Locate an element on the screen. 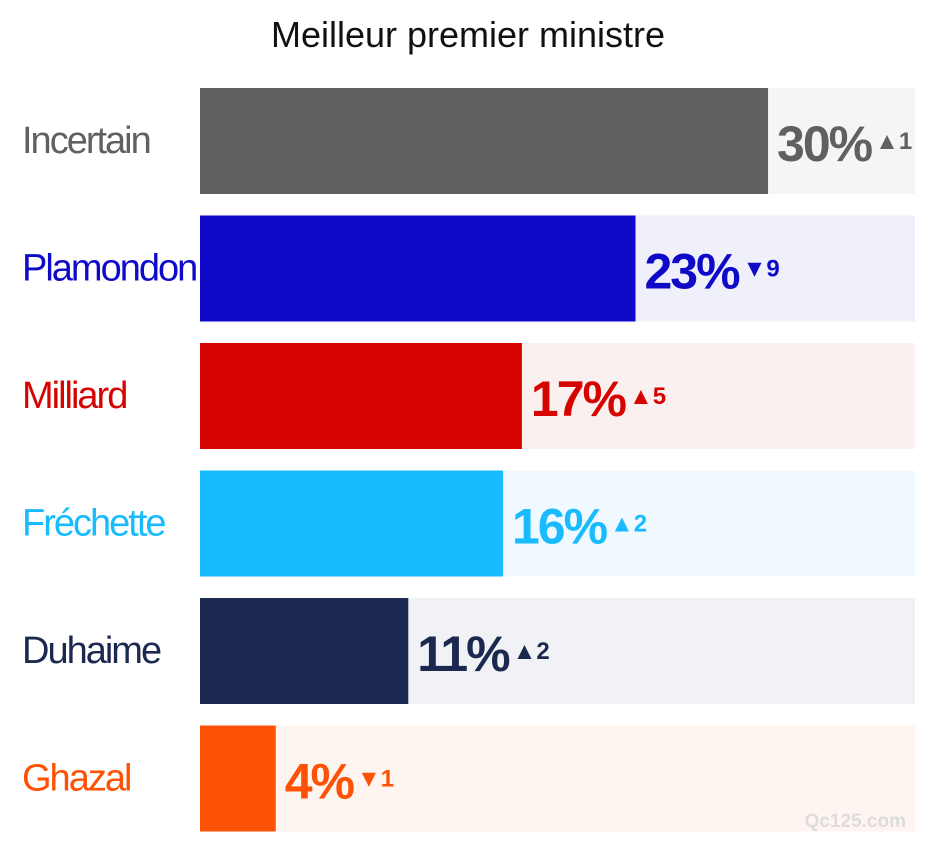 The height and width of the screenshot is (847, 929). value-label: 23% is located at coordinates (693, 272).